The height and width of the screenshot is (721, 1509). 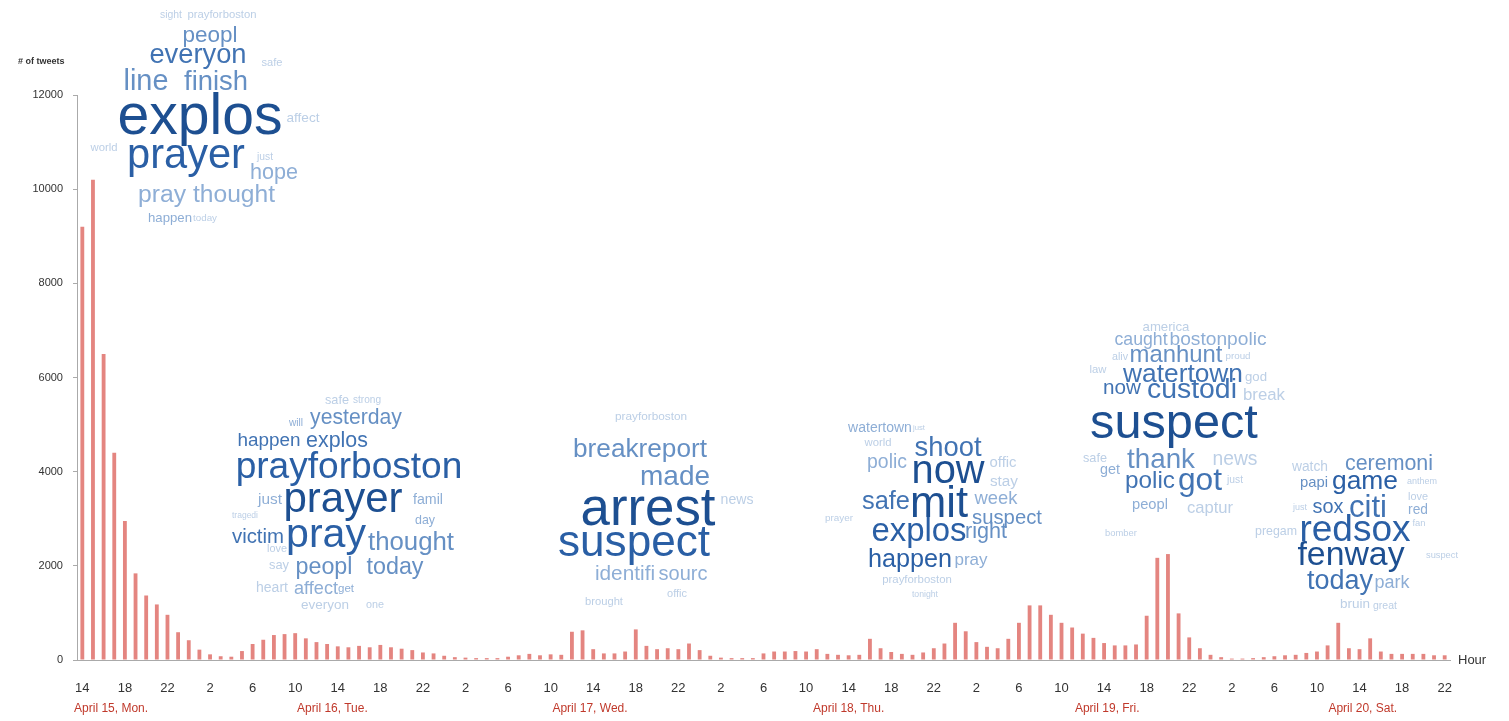 I want to click on annotation: great, so click(x=1385, y=604).